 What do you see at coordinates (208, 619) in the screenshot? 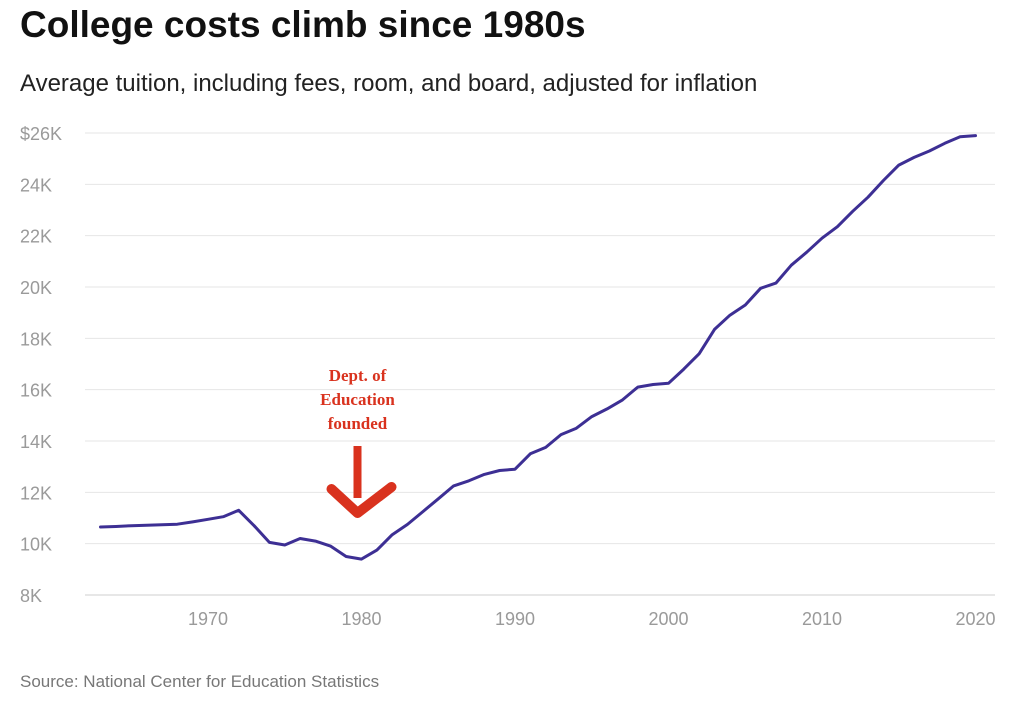
I see `x-tick-label: 1970` at bounding box center [208, 619].